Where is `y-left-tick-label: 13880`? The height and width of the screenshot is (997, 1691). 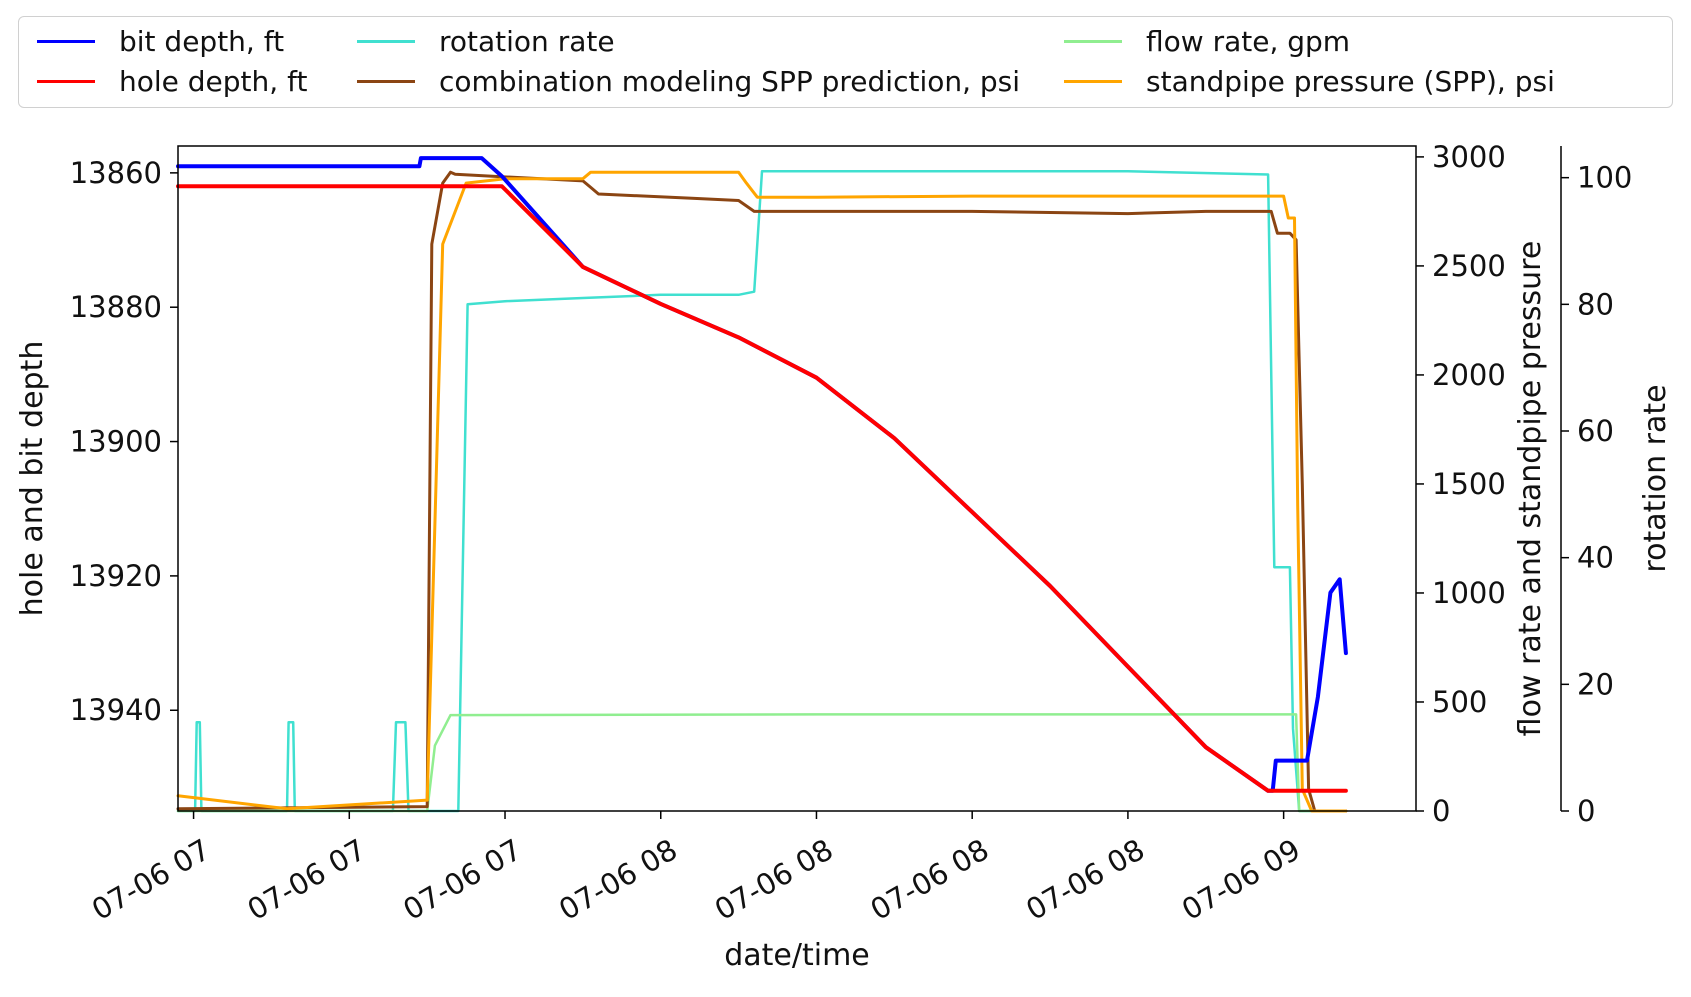 y-left-tick-label: 13880 is located at coordinates (116, 307).